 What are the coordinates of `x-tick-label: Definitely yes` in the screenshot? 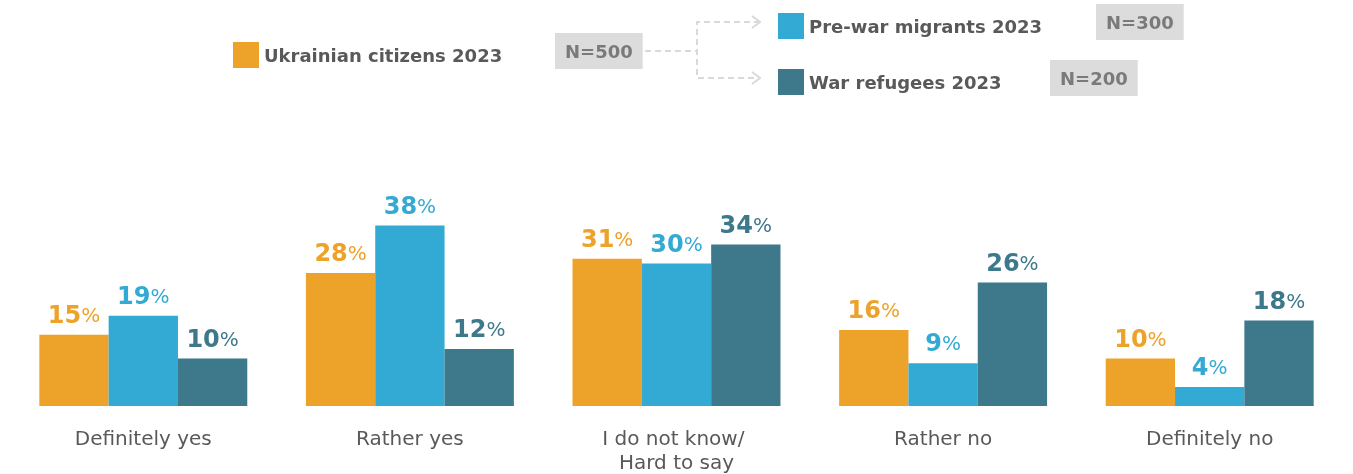 It's located at (143, 438).